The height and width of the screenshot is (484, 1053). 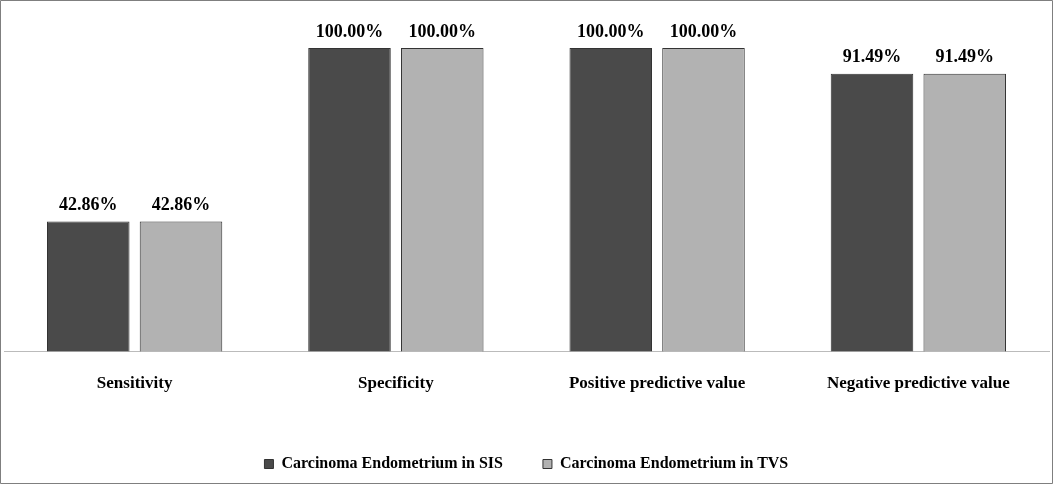 I want to click on legend-label: Carcinoma Endometrium in SIS, so click(x=392, y=463).